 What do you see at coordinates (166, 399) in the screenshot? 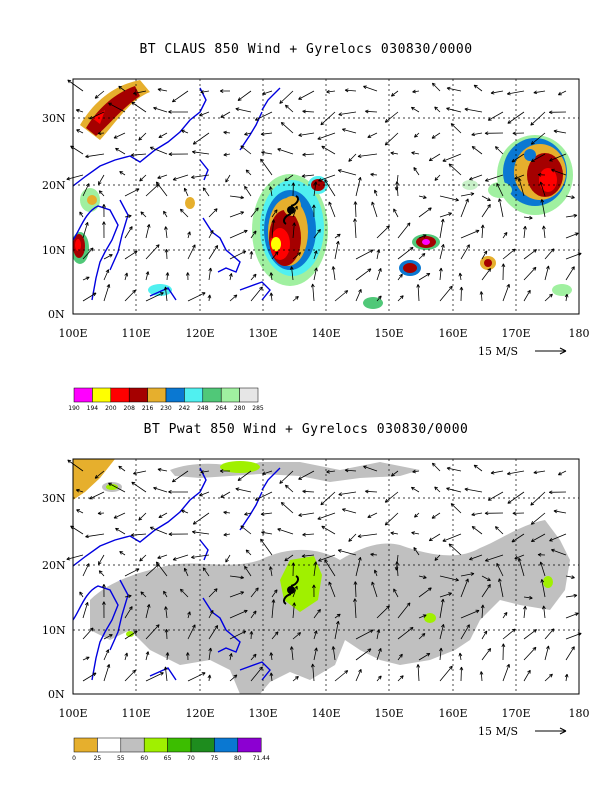
I see `top-colorbar: 190 194 200 208 216 230 242 248 264 280 285` at bounding box center [166, 399].